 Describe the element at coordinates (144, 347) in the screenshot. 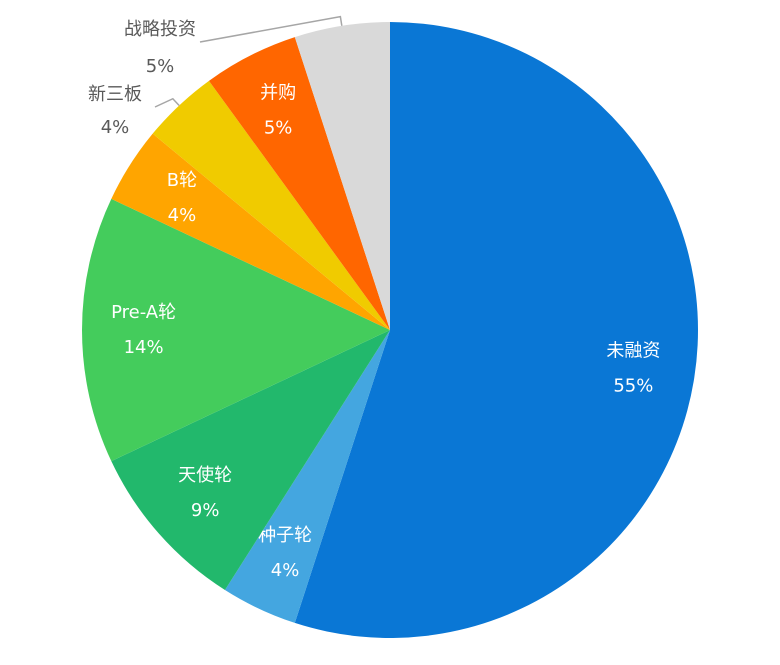

I see `slice-value-label: 14%` at that location.